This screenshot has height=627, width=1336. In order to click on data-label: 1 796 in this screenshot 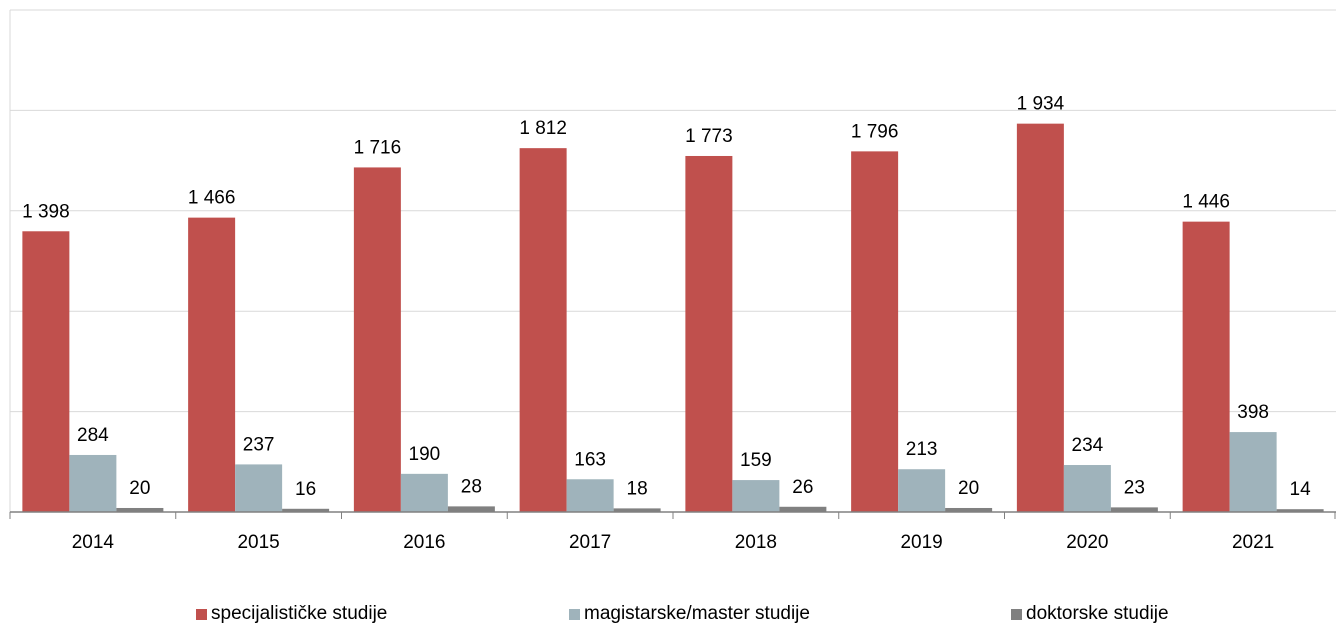, I will do `click(875, 131)`.